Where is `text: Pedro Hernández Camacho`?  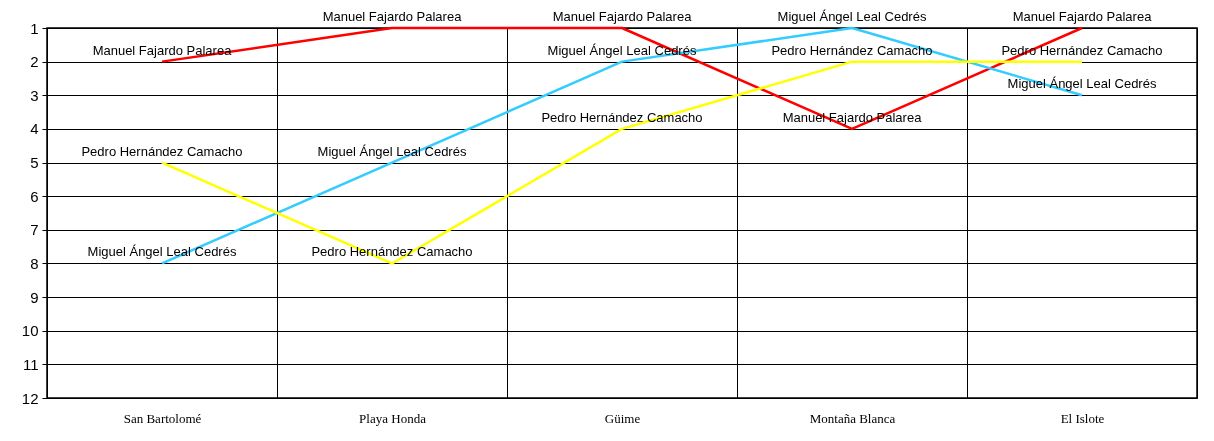
text: Pedro Hernández Camacho is located at coordinates (162, 151).